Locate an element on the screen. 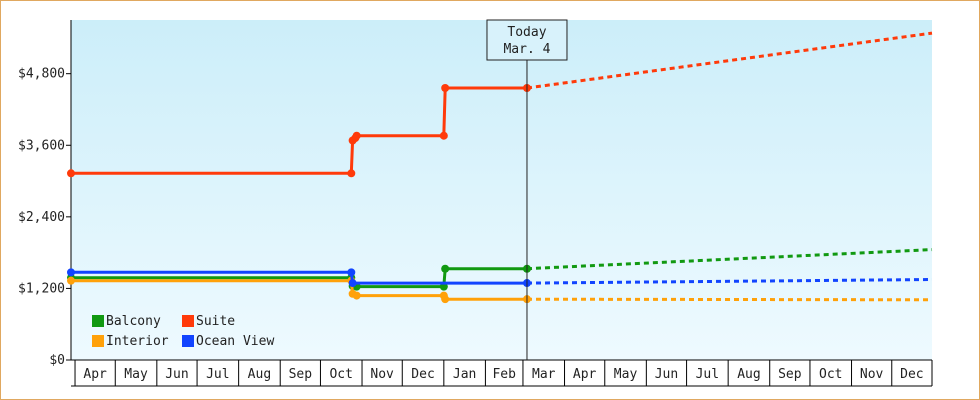  legend-swatch-balcony is located at coordinates (98, 321).